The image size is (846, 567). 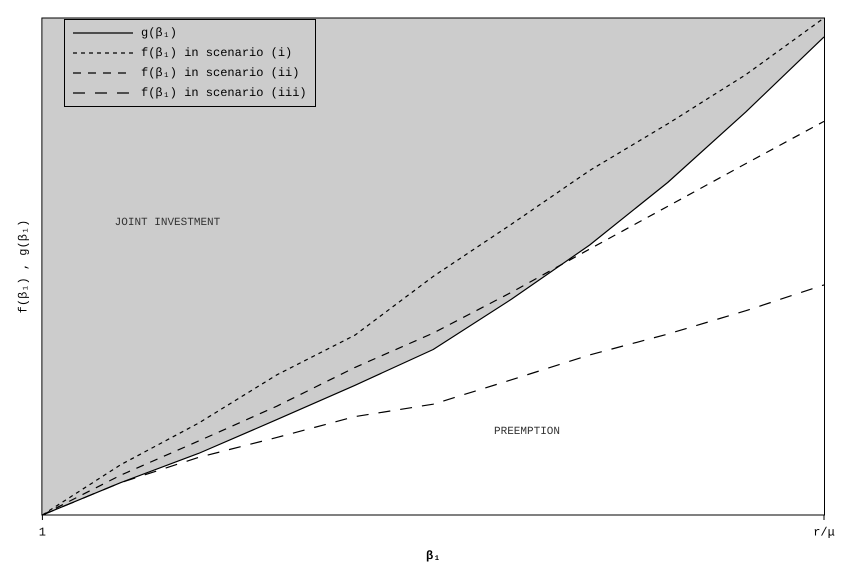 What do you see at coordinates (159, 33) in the screenshot?
I see `legend-label: g(β₁)` at bounding box center [159, 33].